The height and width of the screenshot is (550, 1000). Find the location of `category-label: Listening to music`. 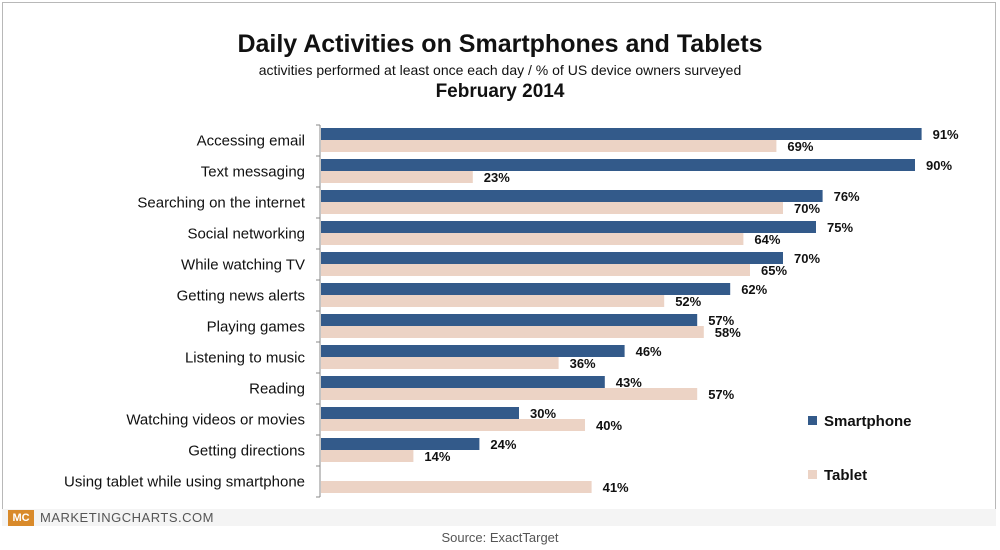

category-label: Listening to music is located at coordinates (245, 358).